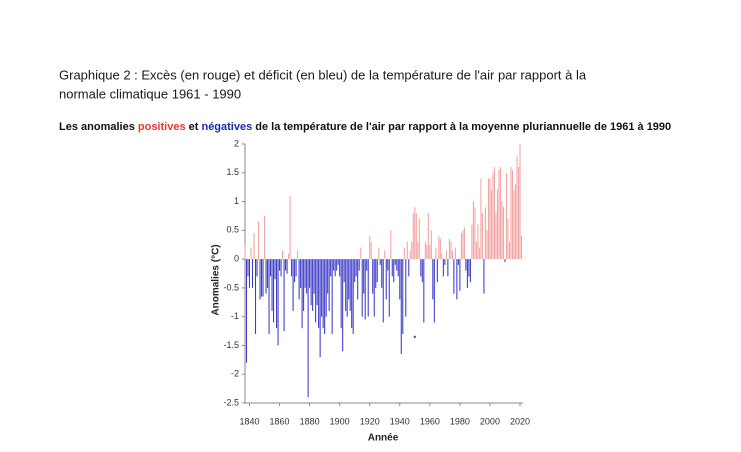 The image size is (741, 452). Describe the element at coordinates (226, 127) in the screenshot. I see `subtitle-part: négatives` at that location.